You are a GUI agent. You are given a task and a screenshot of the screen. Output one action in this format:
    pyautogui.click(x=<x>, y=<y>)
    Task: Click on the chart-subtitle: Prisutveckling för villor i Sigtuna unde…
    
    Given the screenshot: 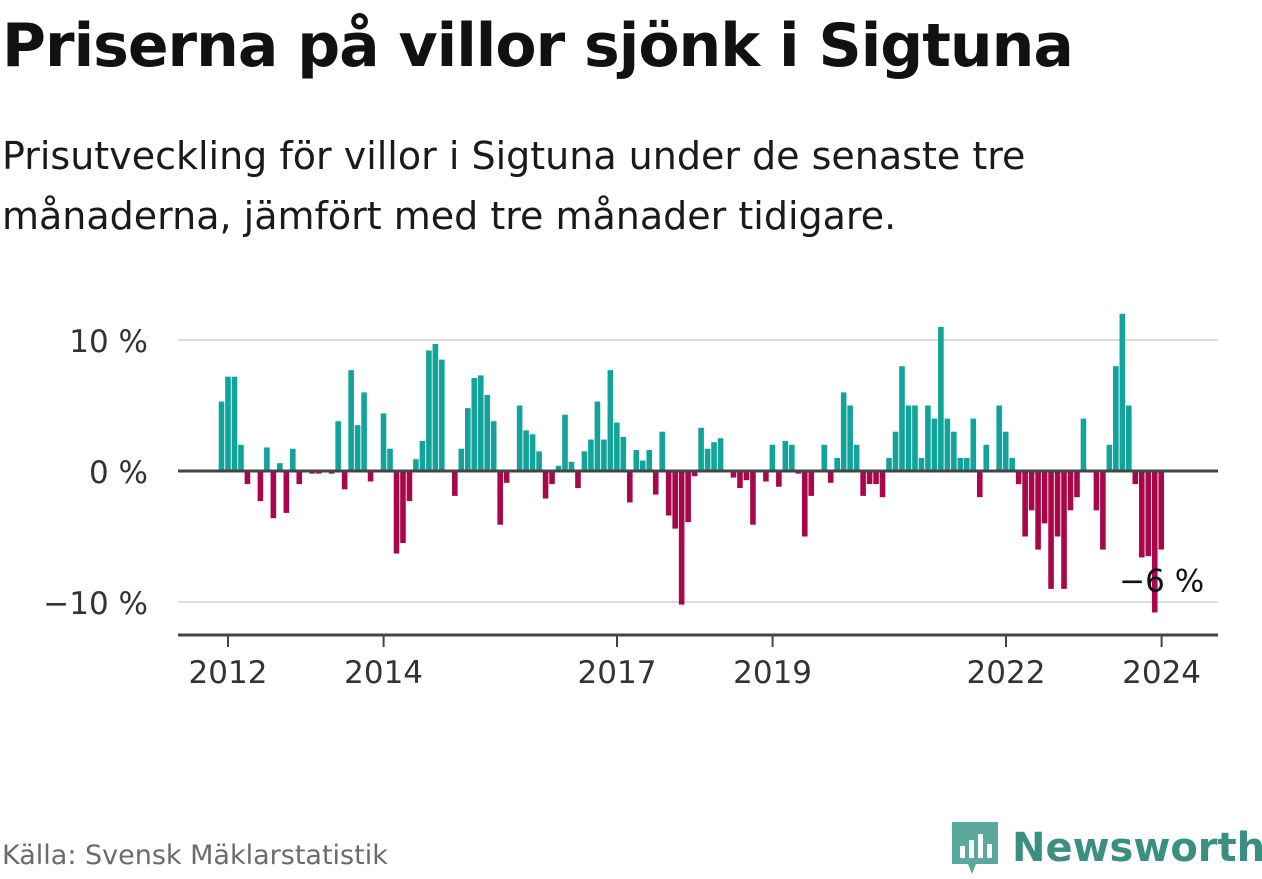 What is the action you would take?
    pyautogui.click(x=514, y=186)
    